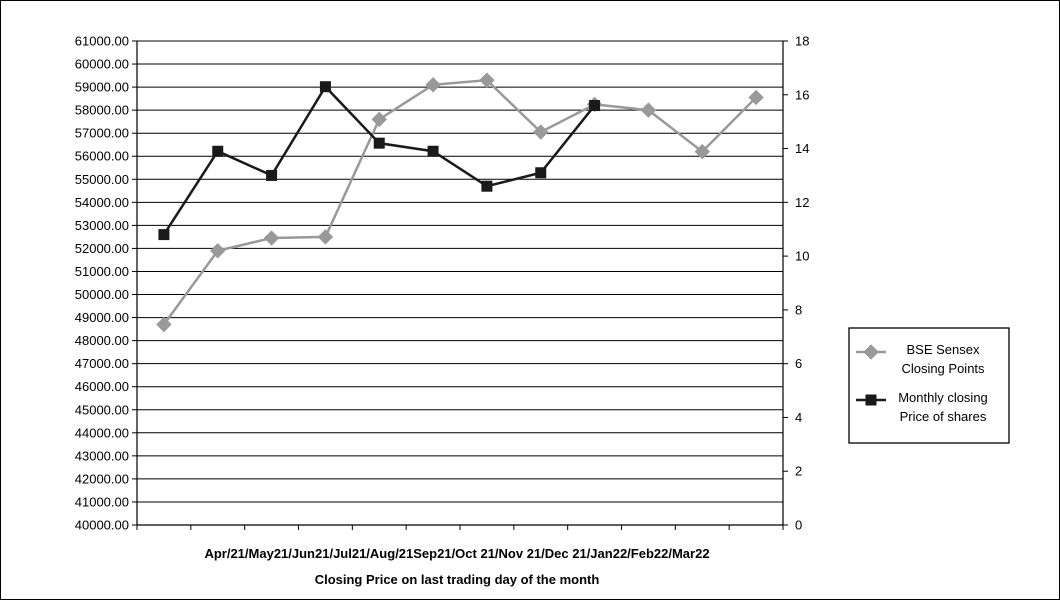  What do you see at coordinates (798, 363) in the screenshot?
I see `right-tick-label: 6` at bounding box center [798, 363].